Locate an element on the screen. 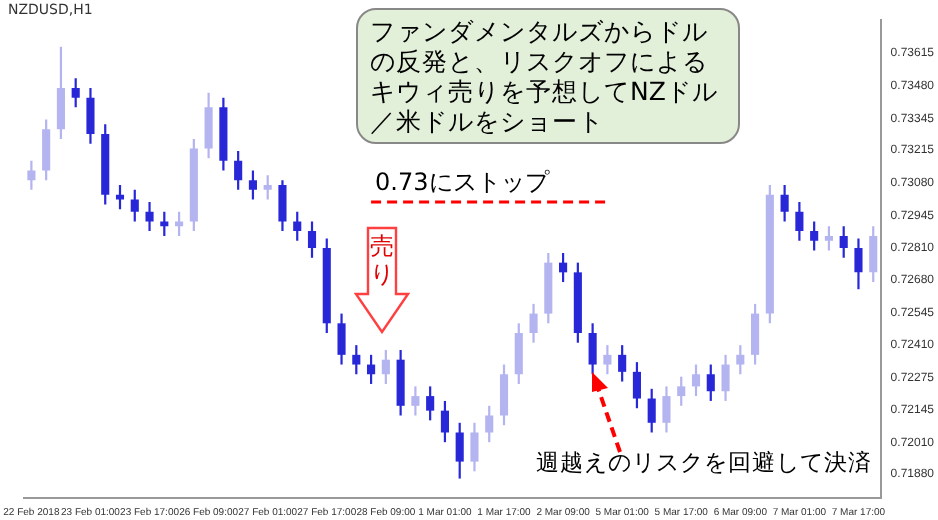 Image resolution: width=938 pixels, height=520 pixels. annotation: ファンダメンタルズからドルの反発と、リスクオフによるキウィ売りを予想してNZドル／米ドルをショート is located at coordinates (548, 76).